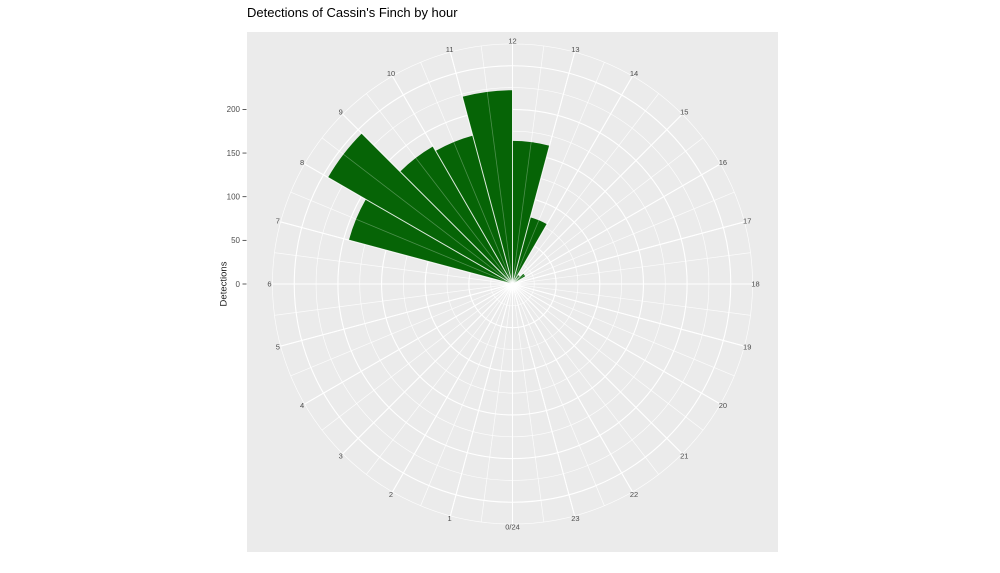 This screenshot has width=1000, height=573. I want to click on hour-label-9: 9, so click(341, 112).